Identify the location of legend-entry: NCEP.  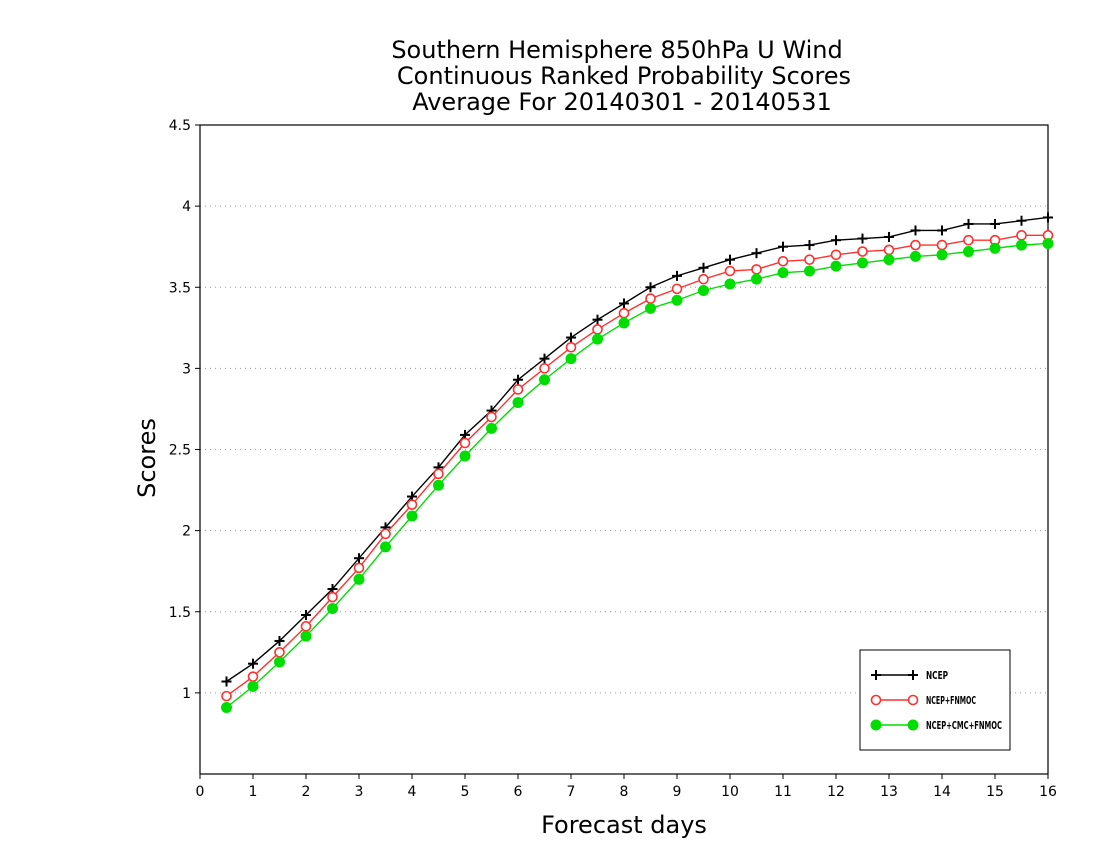
(909, 675).